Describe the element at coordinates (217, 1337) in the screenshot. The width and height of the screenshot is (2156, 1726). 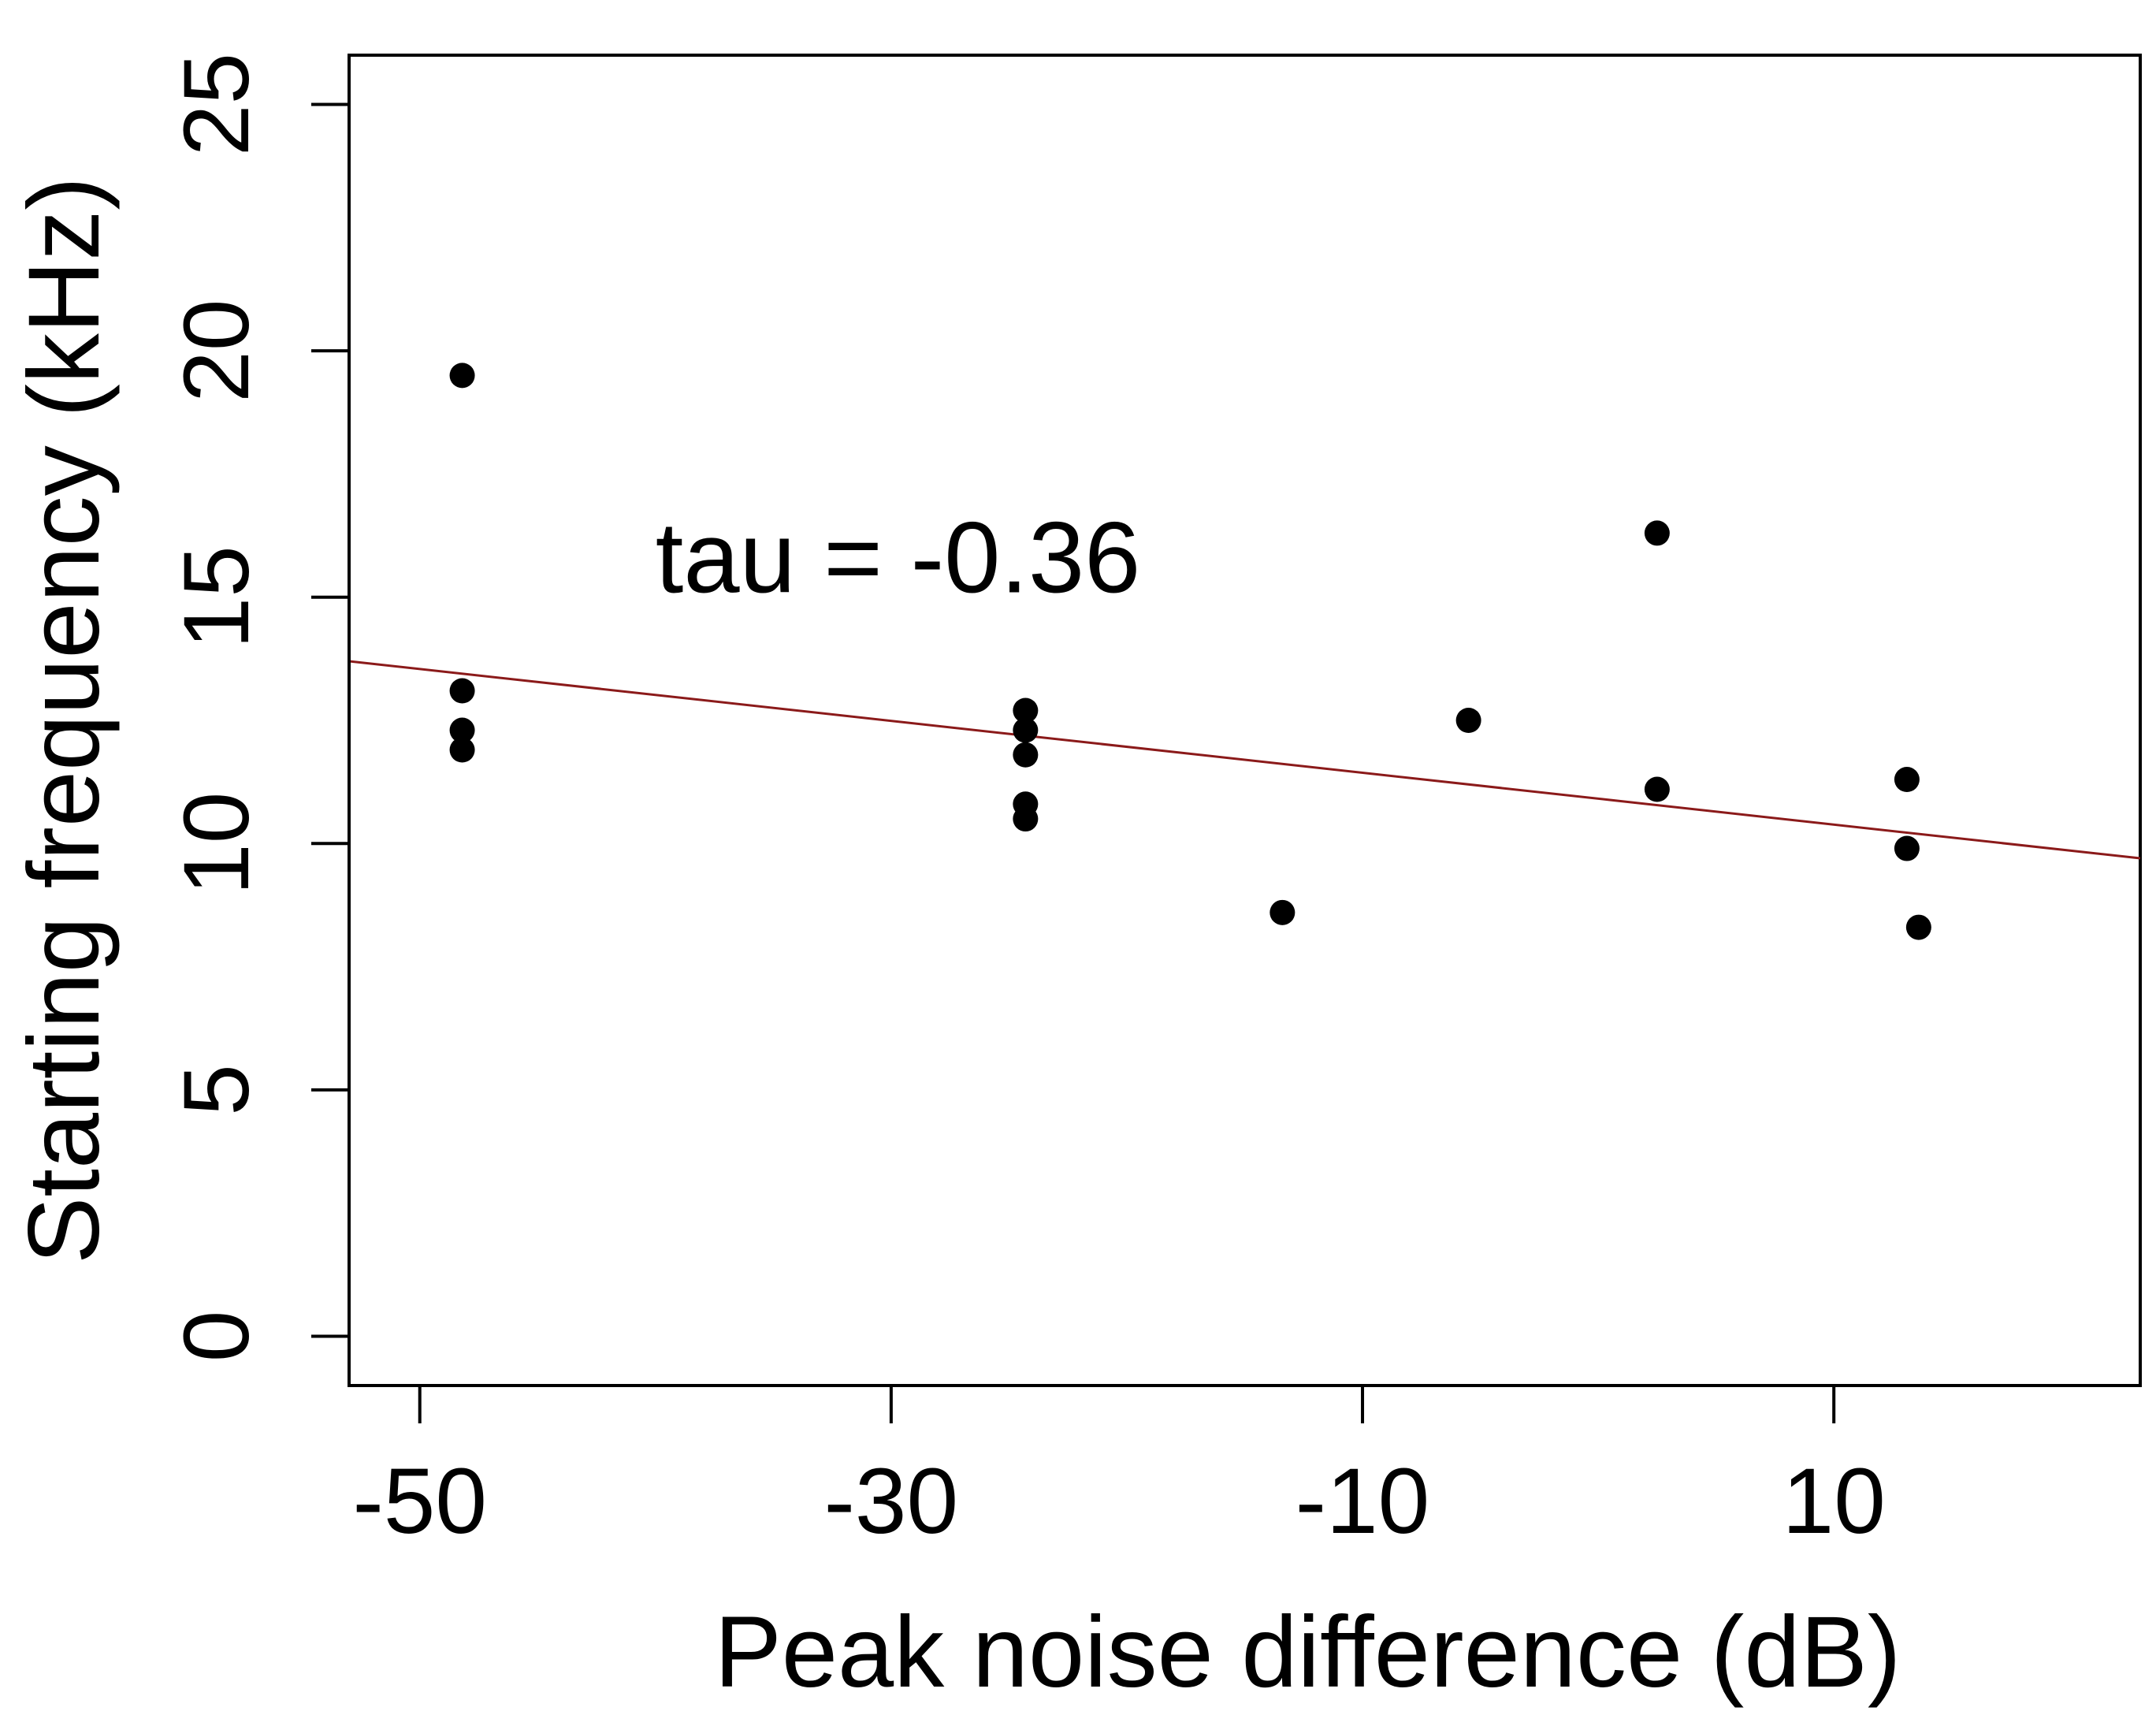
I see `y-tick-label: 0` at that location.